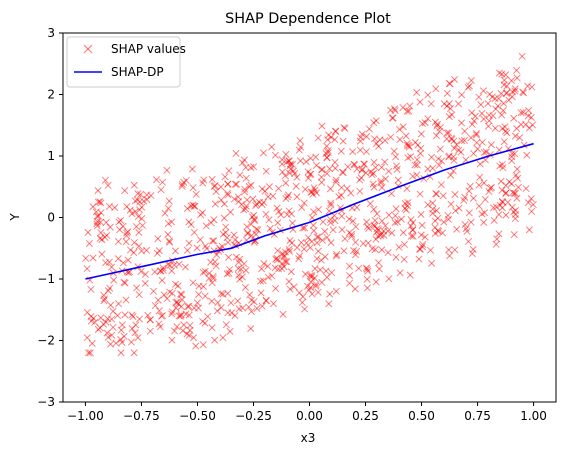 This screenshot has width=565, height=455. I want to click on x-tick-label: 0.25, so click(365, 416).